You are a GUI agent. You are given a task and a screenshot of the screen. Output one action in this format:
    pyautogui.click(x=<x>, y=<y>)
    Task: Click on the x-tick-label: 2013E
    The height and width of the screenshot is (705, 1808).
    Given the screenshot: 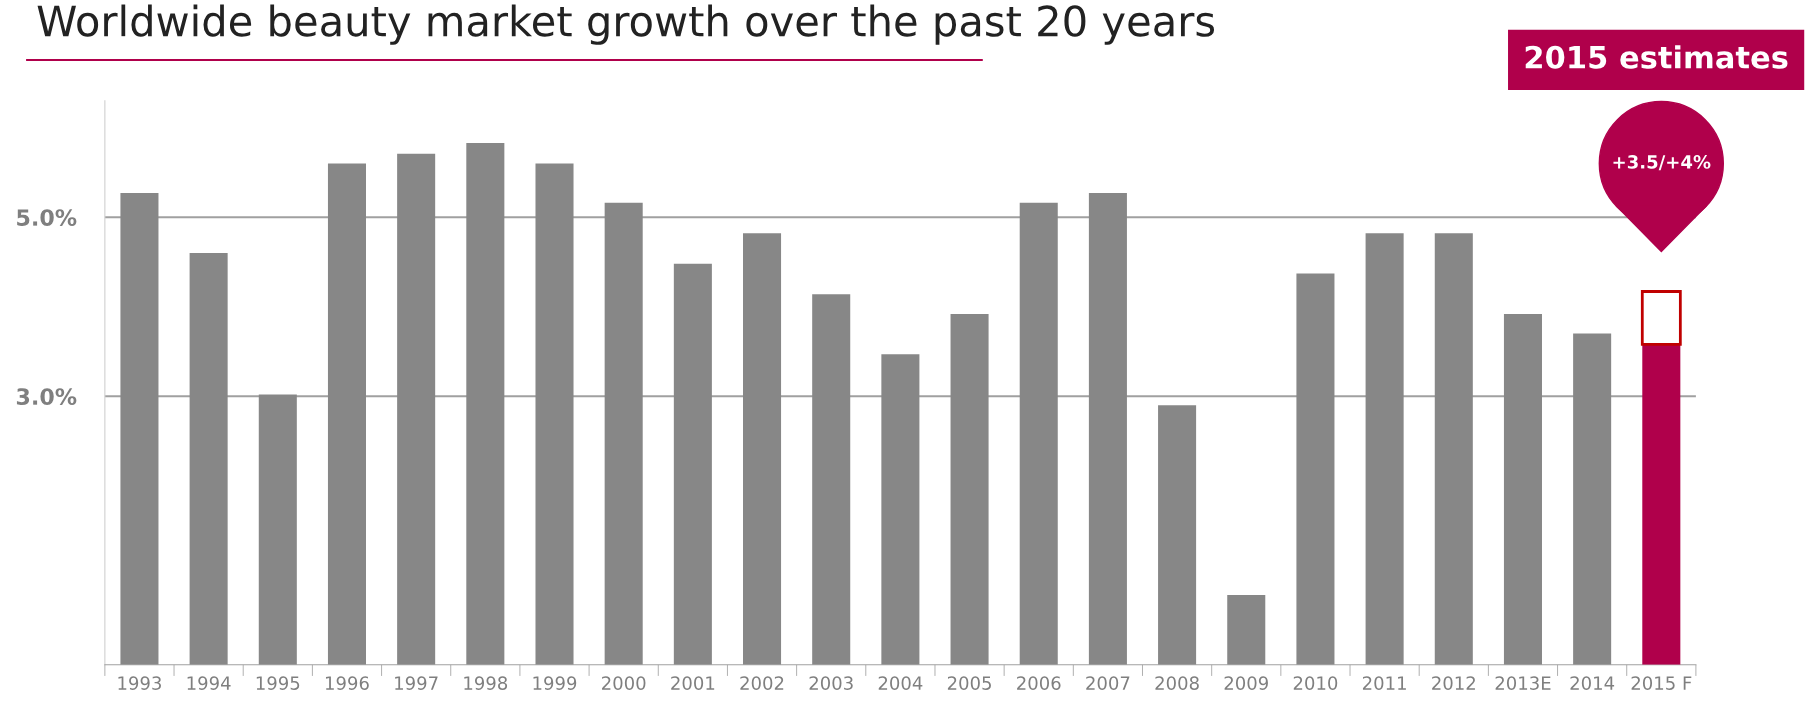 What is the action you would take?
    pyautogui.click(x=1523, y=683)
    